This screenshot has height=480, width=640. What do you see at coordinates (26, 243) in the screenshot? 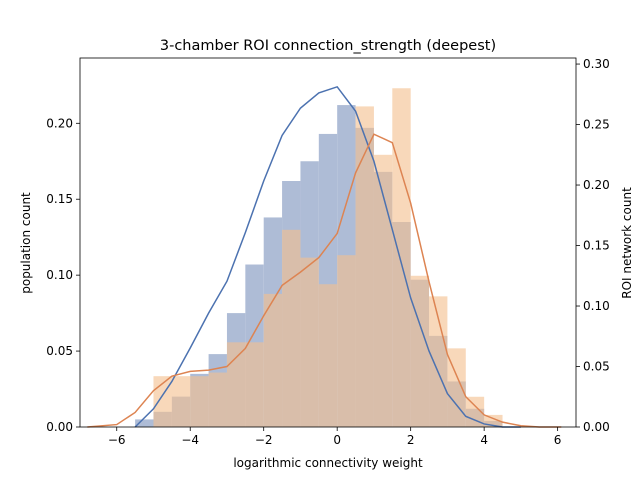
I see `left-y-axis-label: population count` at bounding box center [26, 243].